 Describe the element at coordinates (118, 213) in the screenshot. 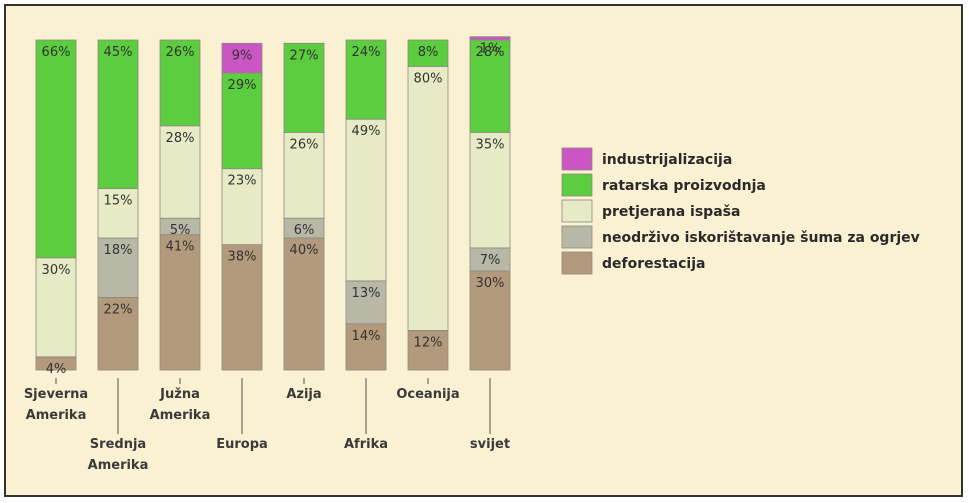

I see `bar-segment-pretjerana-ispasa-srednja-amerika` at that location.